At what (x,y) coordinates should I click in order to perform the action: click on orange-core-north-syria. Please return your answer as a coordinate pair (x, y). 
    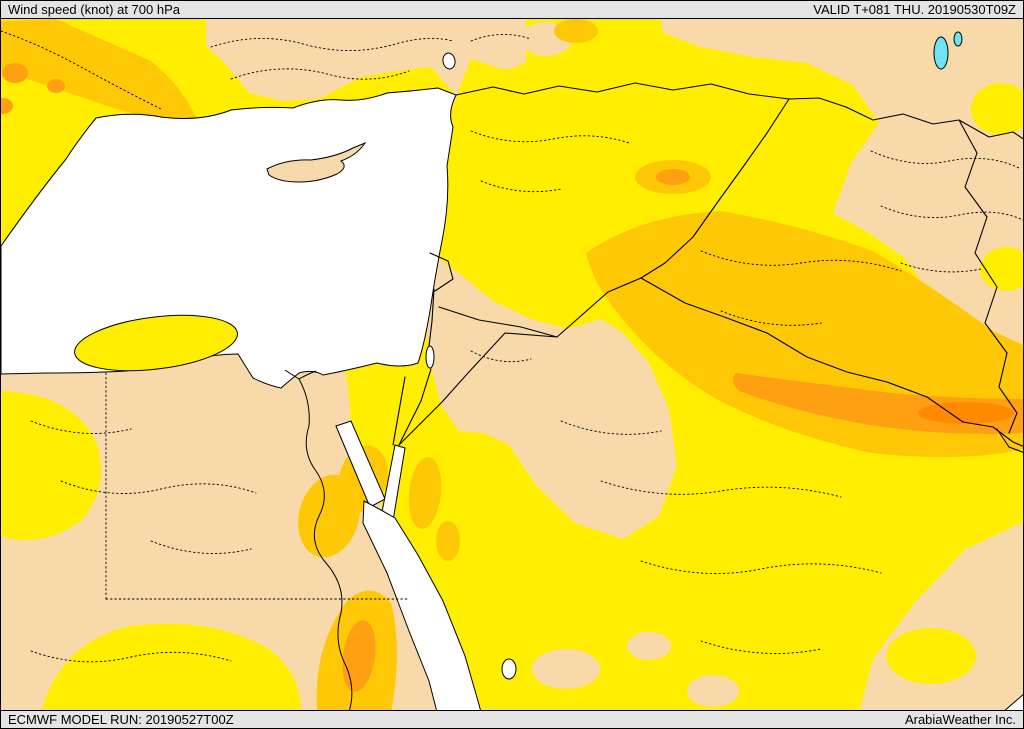
    Looking at the image, I should click on (673, 177).